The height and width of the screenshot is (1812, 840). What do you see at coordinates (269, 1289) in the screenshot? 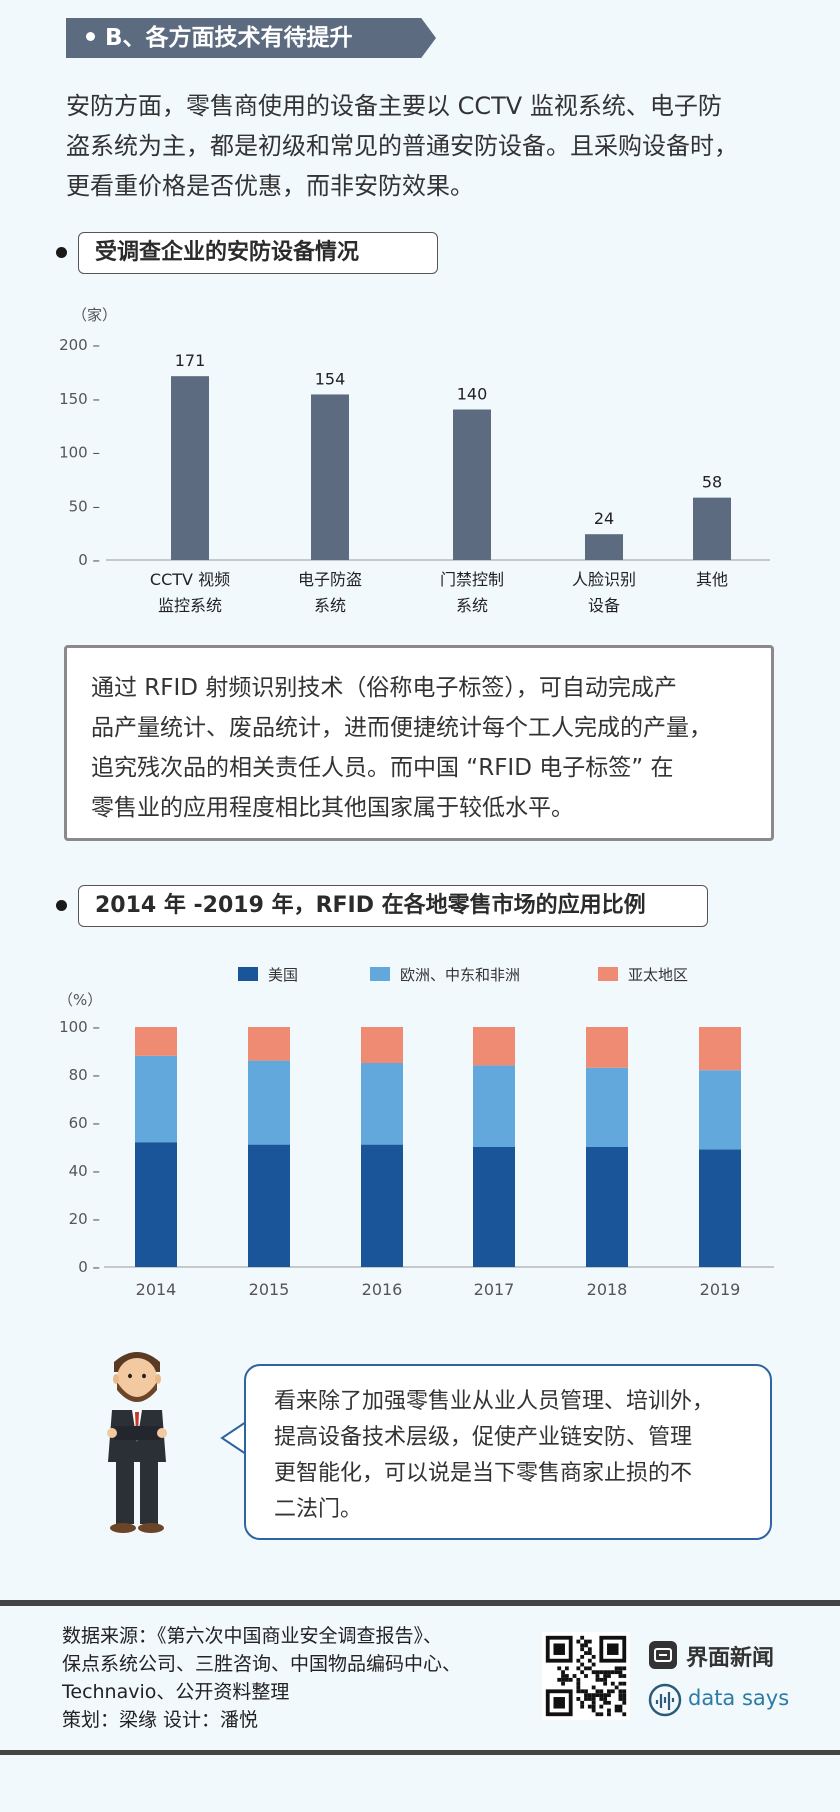
I see `x-tick-label: 2015` at bounding box center [269, 1289].